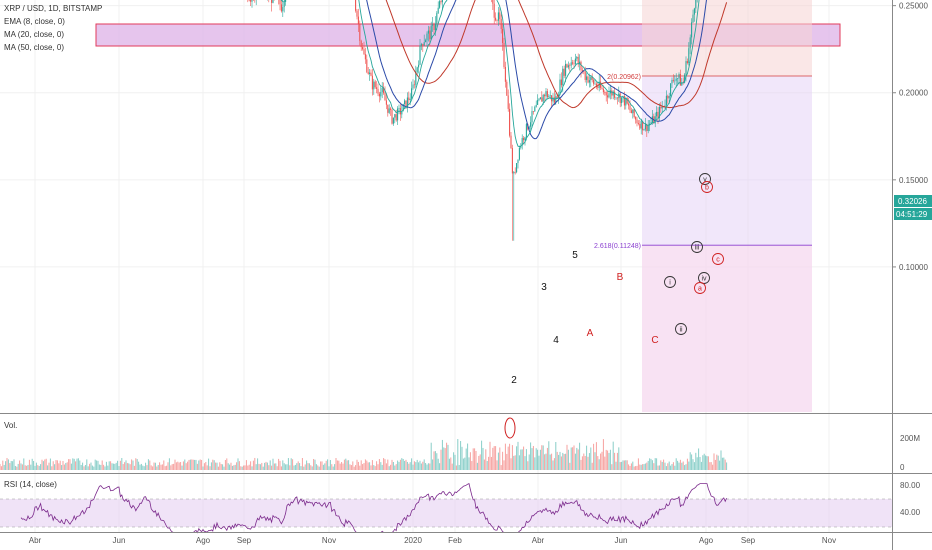  I want to click on volume-pane, so click(446, 444).